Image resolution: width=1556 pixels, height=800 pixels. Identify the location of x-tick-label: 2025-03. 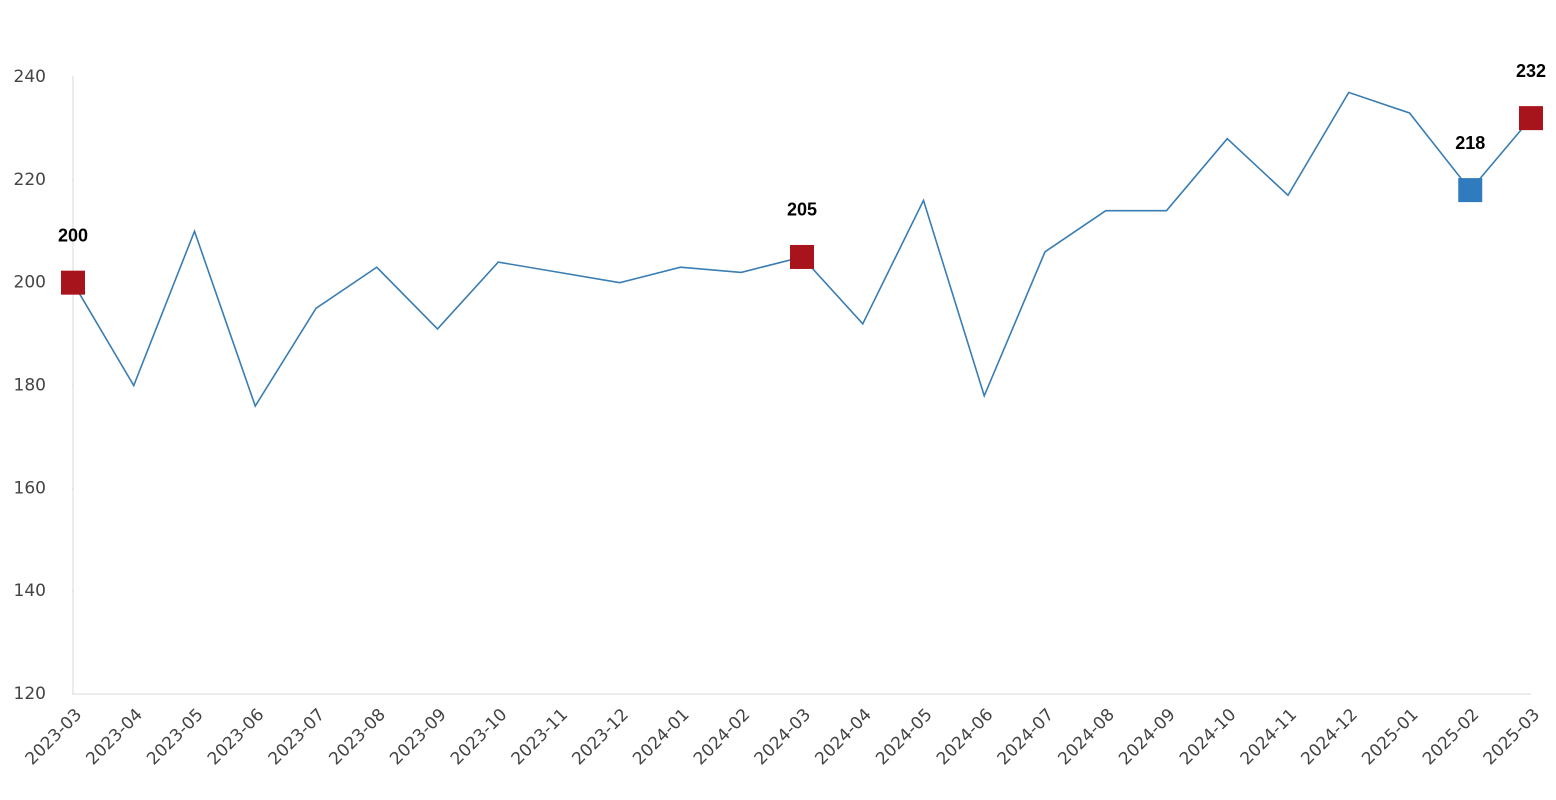
(1512, 737).